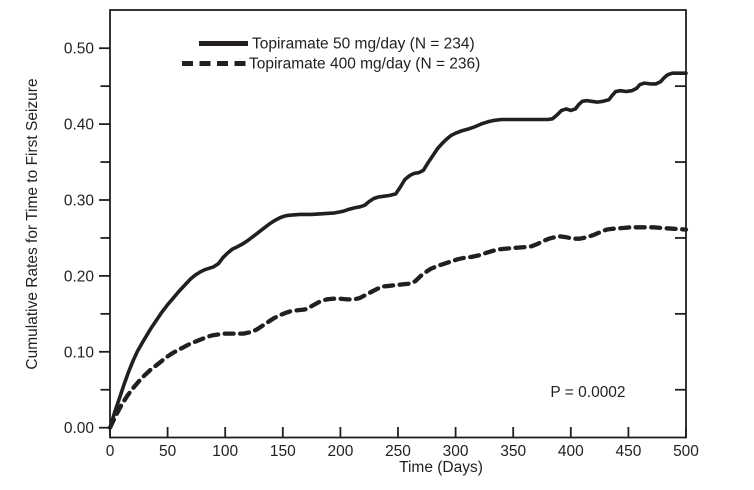 The width and height of the screenshot is (754, 490). I want to click on p-value-annotation: P = 0.0002, so click(587, 392).